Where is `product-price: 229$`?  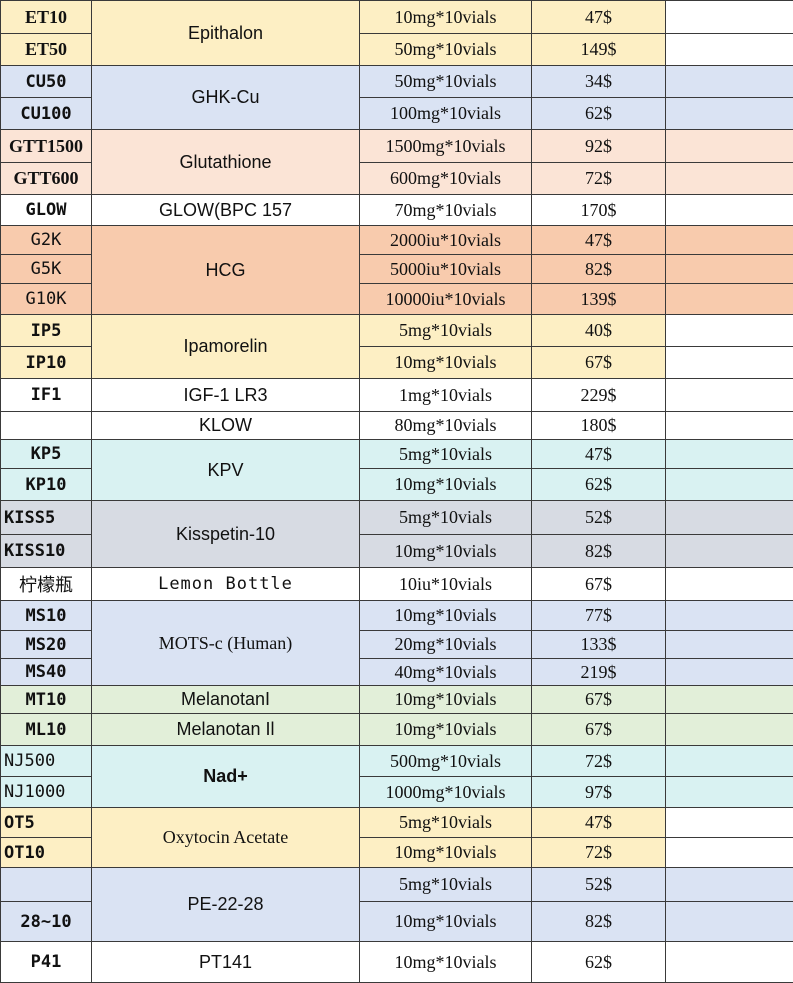
product-price: 229$ is located at coordinates (599, 395).